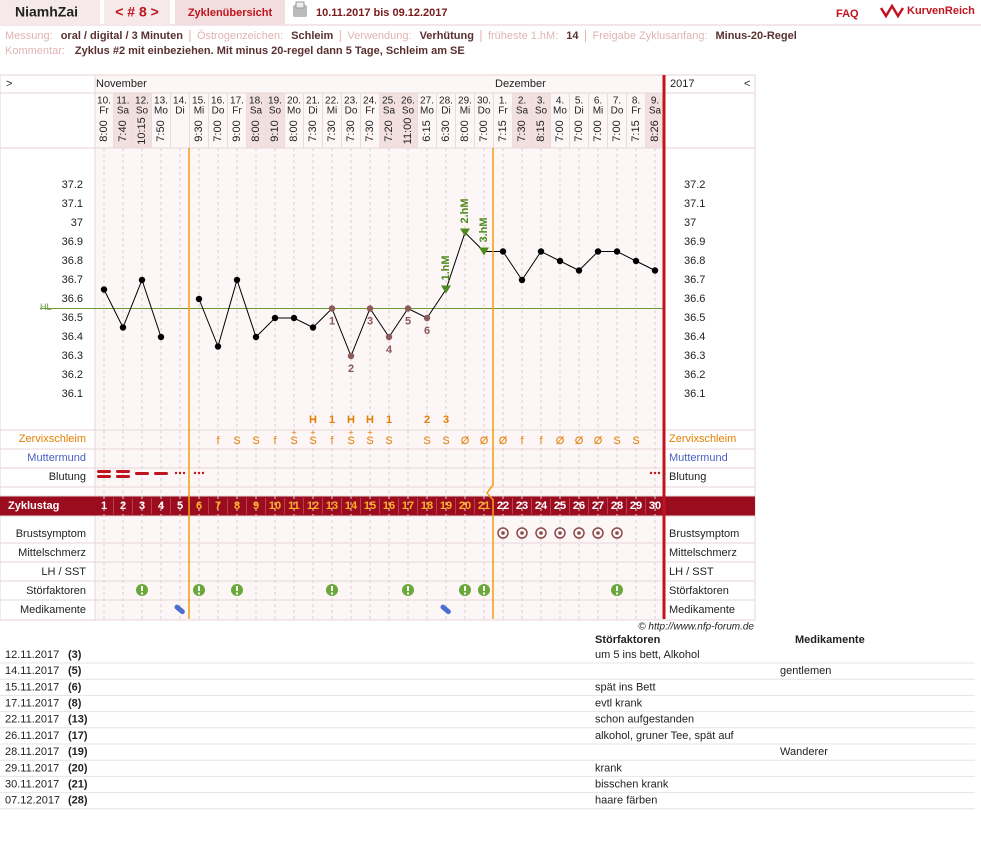 The height and width of the screenshot is (864, 981). What do you see at coordinates (332, 101) in the screenshot?
I see `date: 22.` at bounding box center [332, 101].